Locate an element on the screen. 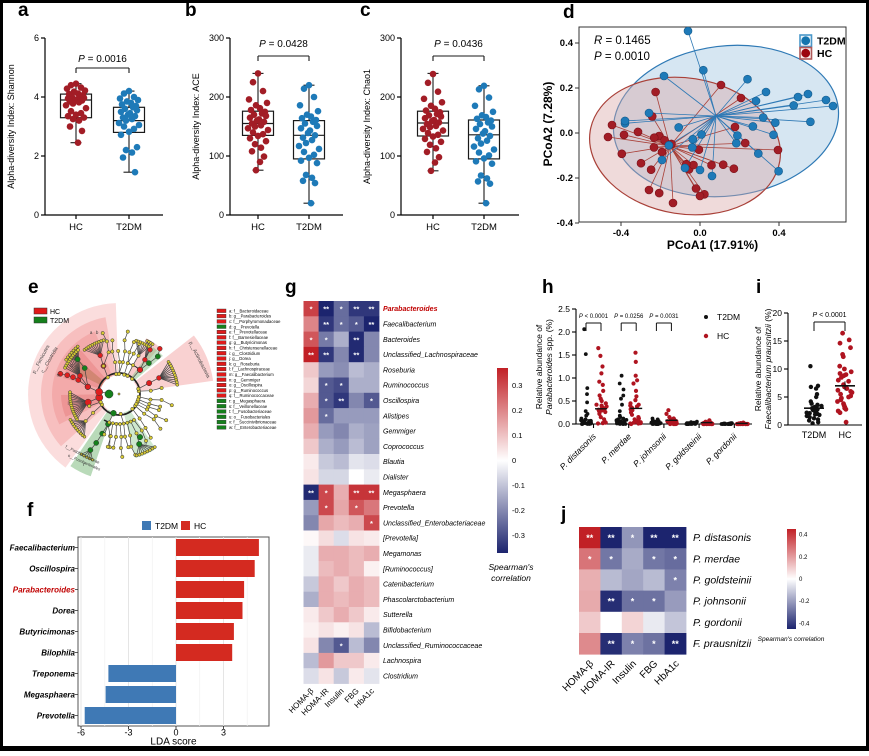  svg-text:Faecalibacterium prausnitzii (: Faecalibacterium prausnitzii (%) is located at coordinates (768, 368).